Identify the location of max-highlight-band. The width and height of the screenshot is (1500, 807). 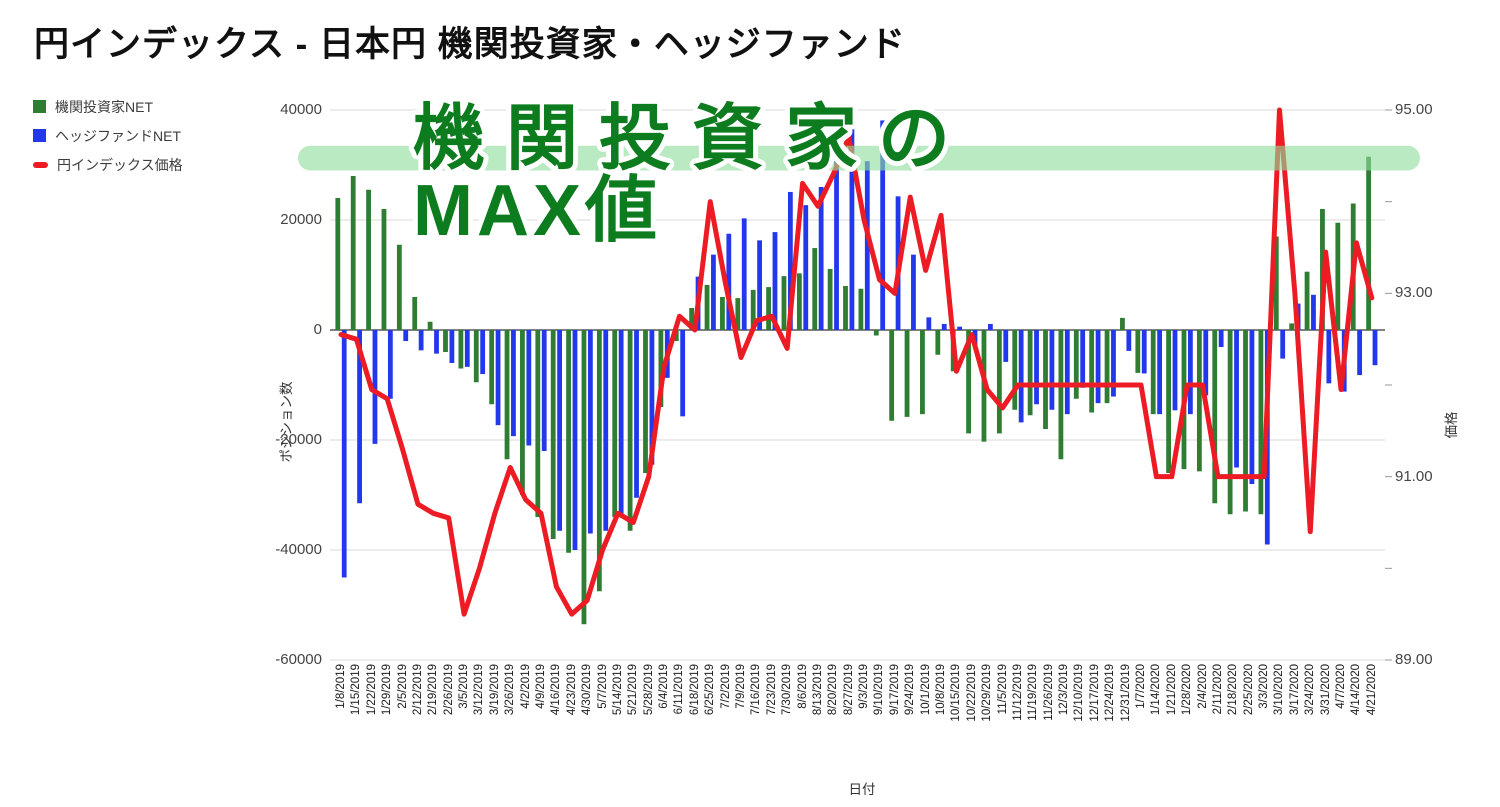
(859, 158).